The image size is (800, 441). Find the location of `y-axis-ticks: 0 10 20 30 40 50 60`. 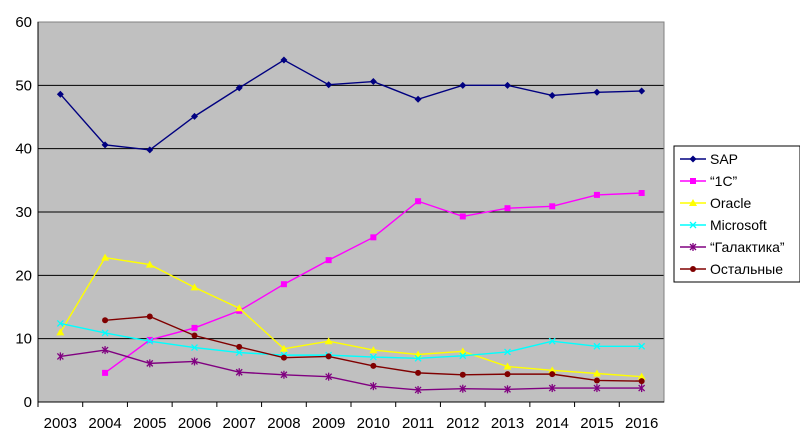

y-axis-ticks: 0 10 20 30 40 50 60 is located at coordinates (23, 212).